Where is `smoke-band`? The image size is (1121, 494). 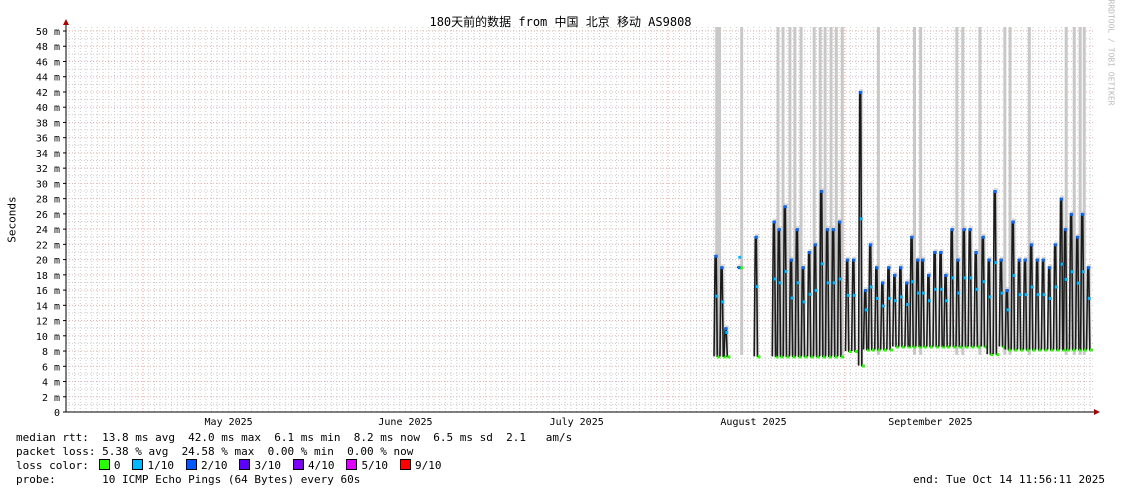
smoke-band is located at coordinates (739, 266).